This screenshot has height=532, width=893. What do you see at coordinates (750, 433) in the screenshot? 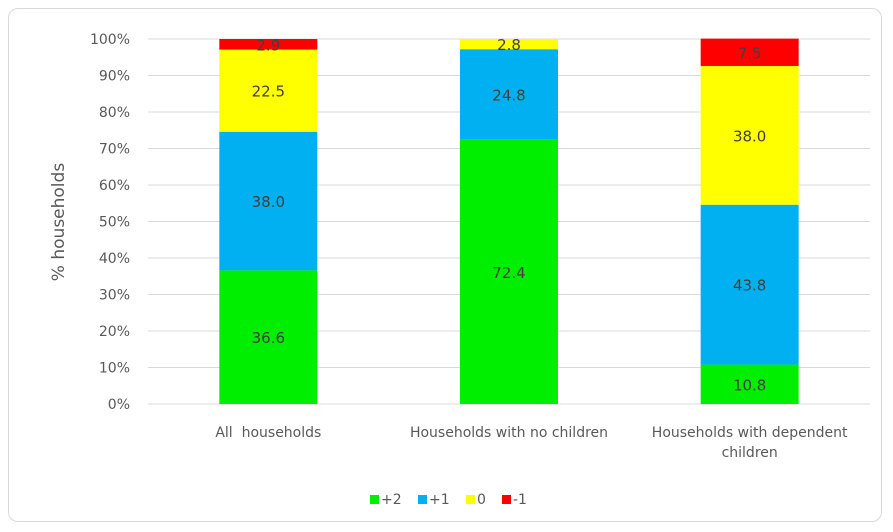
I see `category-label: Households with dependent` at bounding box center [750, 433].